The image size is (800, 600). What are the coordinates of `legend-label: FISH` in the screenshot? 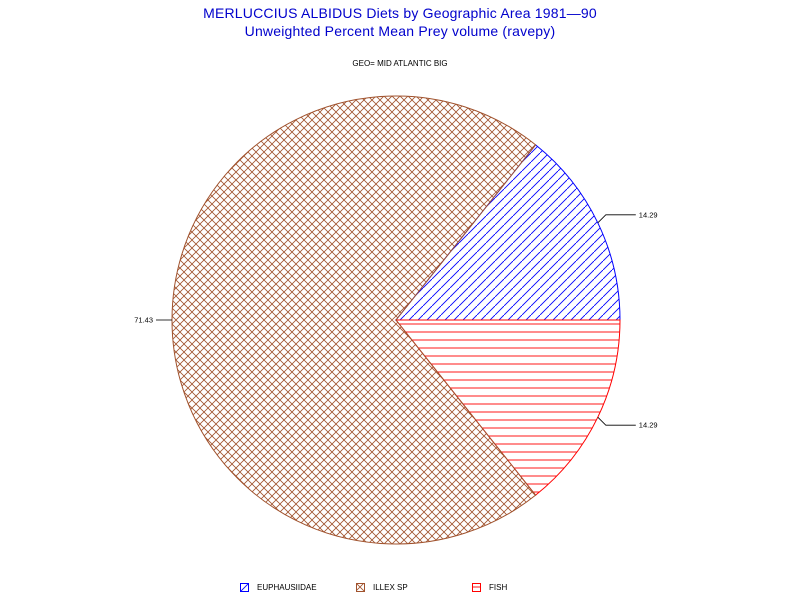 It's located at (498, 587).